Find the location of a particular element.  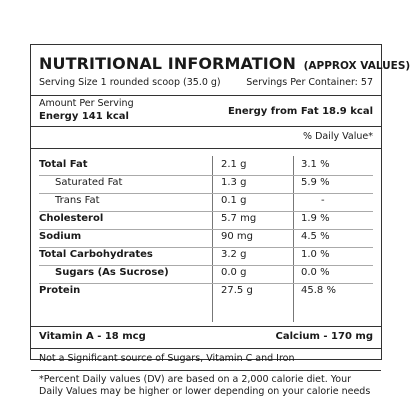

nutrient-row-sugars: Sugars (As Sucrose) 0.0 g 0.0 % is located at coordinates (206, 275).